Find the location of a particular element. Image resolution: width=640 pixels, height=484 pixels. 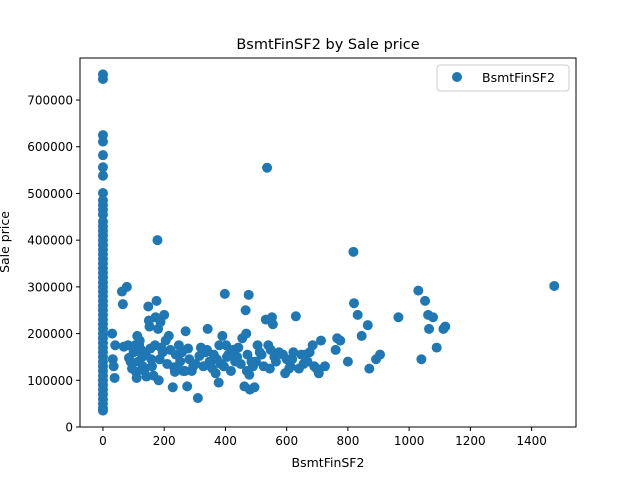

legend-label: BsmtFinSF2 is located at coordinates (518, 77).